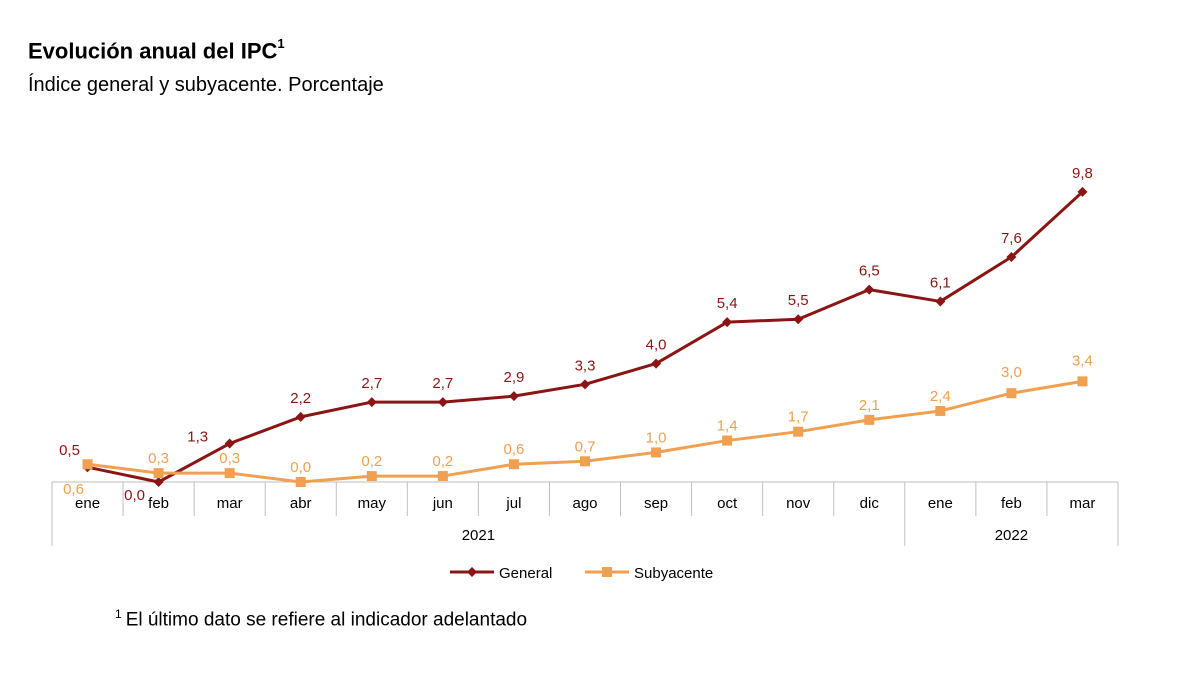 The width and height of the screenshot is (1200, 675). What do you see at coordinates (869, 405) in the screenshot?
I see `data-label-subyacente: 2,1` at bounding box center [869, 405].